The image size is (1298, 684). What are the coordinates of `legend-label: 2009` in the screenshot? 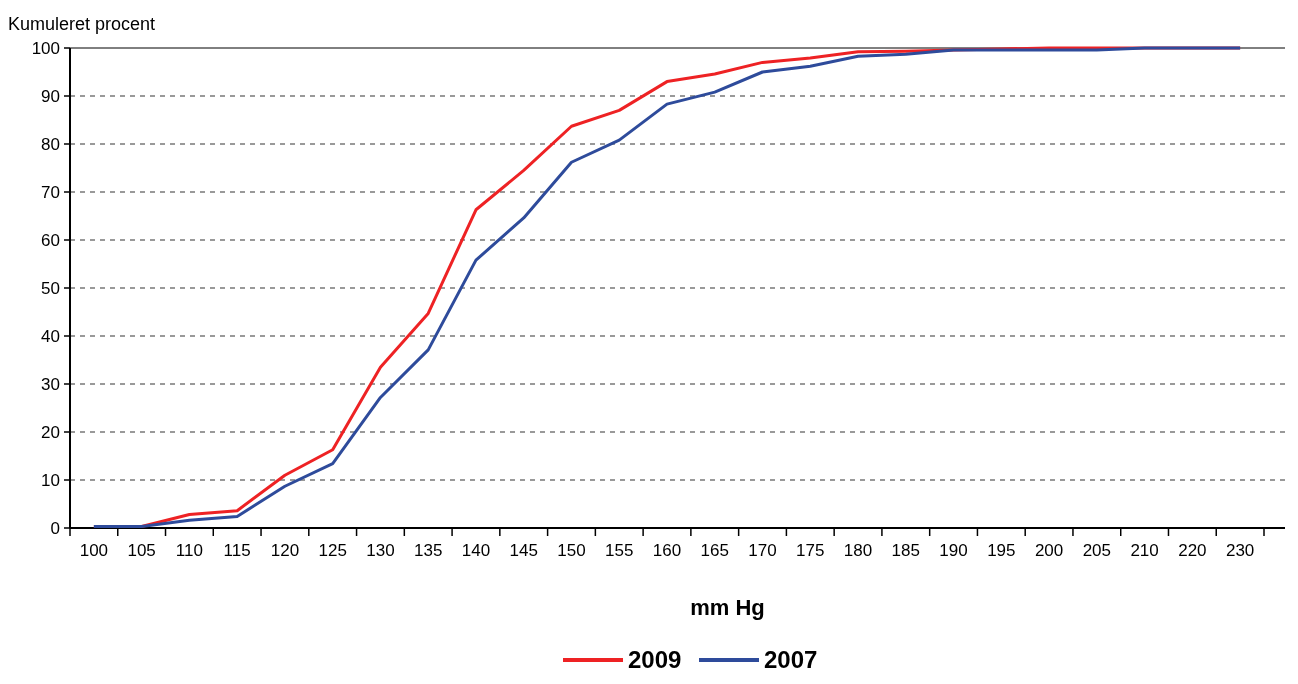 It's located at (655, 659).